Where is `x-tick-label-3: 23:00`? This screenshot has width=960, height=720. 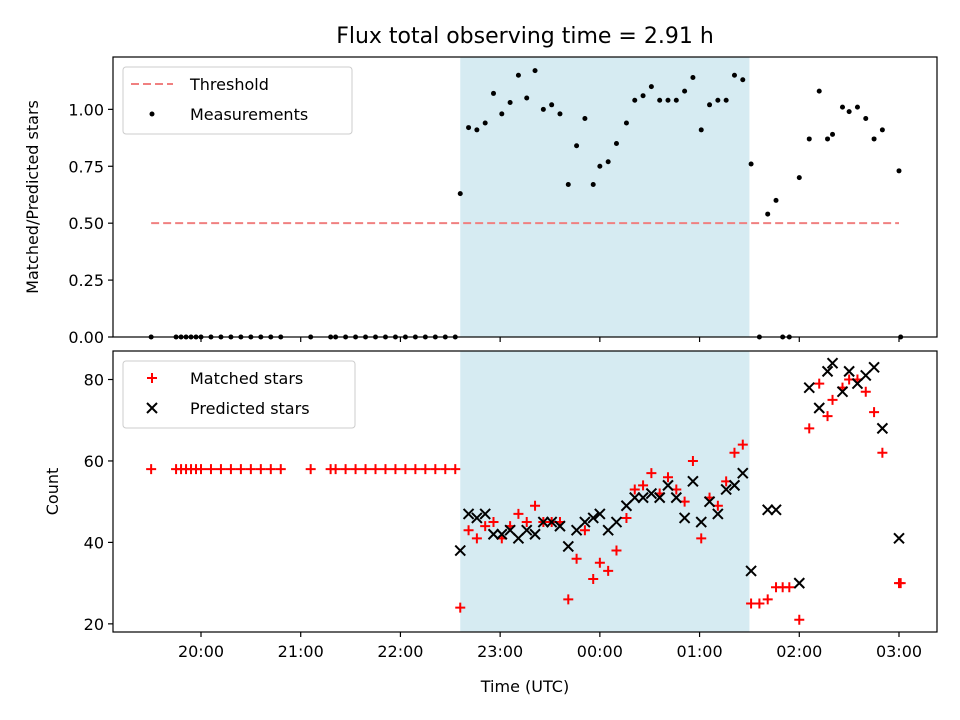 x-tick-label-3: 23:00 is located at coordinates (500, 651).